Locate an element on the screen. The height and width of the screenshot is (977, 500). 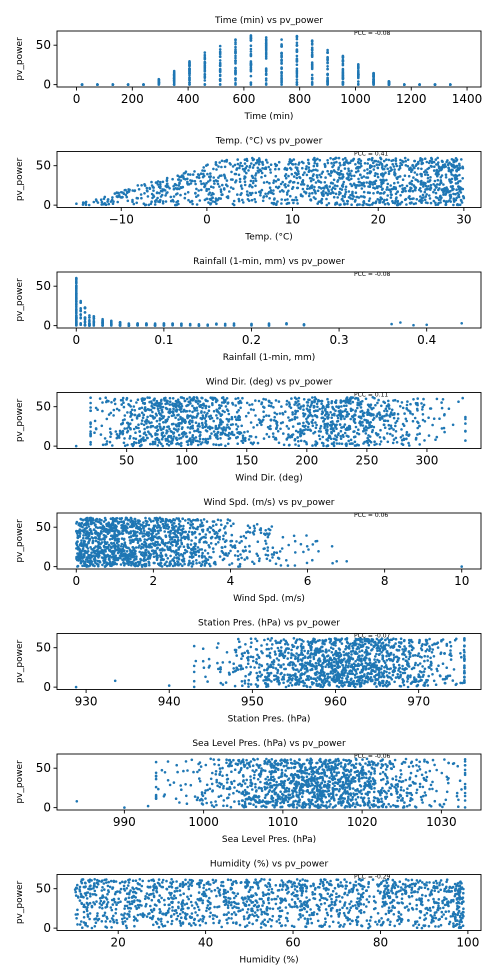
x-tick-label: 800 is located at coordinates (299, 99).